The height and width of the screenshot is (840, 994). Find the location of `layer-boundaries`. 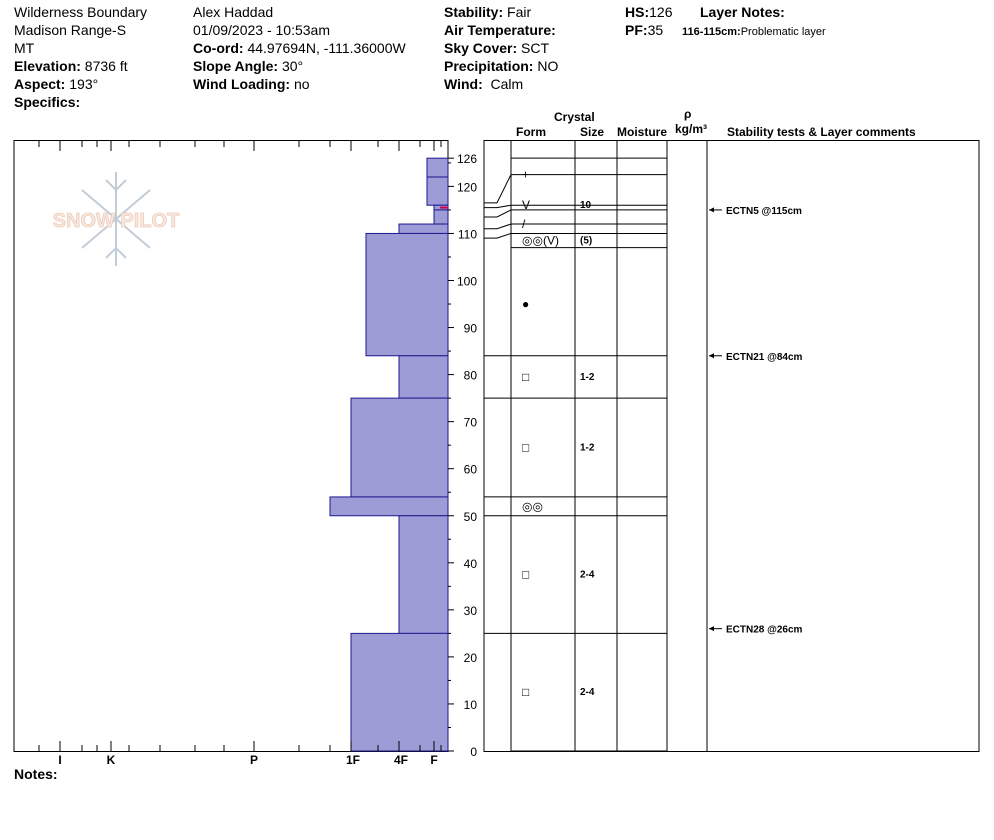

layer-boundaries is located at coordinates (575, 454).